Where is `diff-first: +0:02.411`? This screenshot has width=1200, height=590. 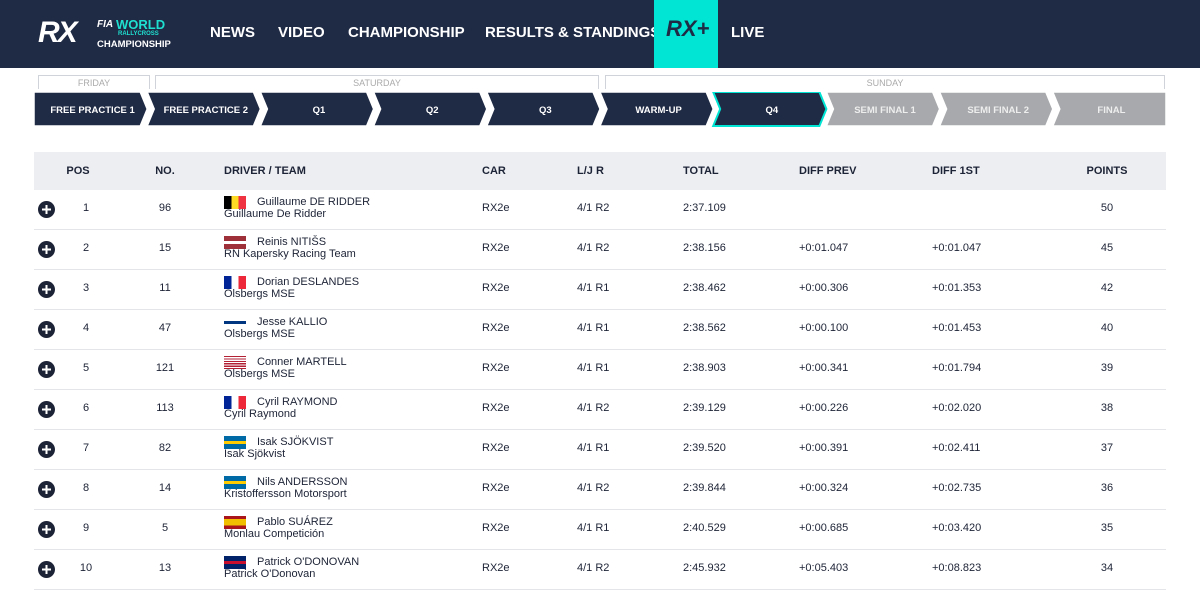 diff-first: +0:02.411 is located at coordinates (956, 448).